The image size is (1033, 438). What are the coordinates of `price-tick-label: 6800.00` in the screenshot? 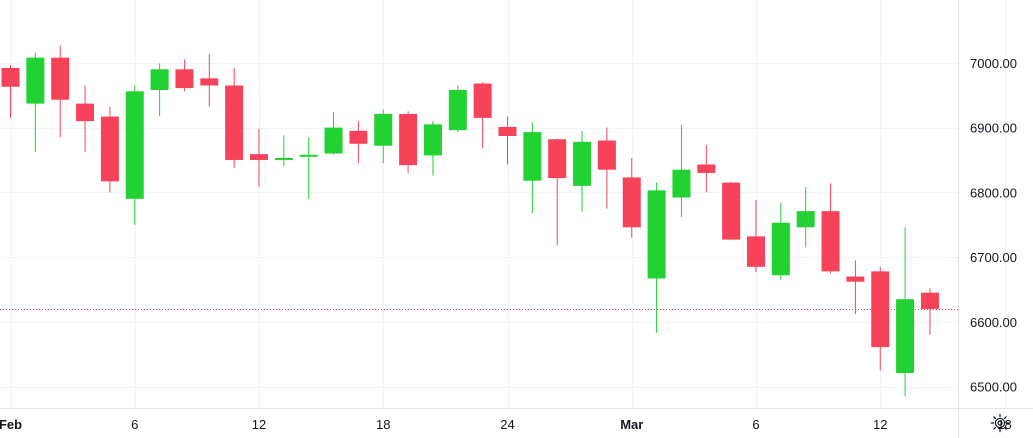 It's located at (993, 192).